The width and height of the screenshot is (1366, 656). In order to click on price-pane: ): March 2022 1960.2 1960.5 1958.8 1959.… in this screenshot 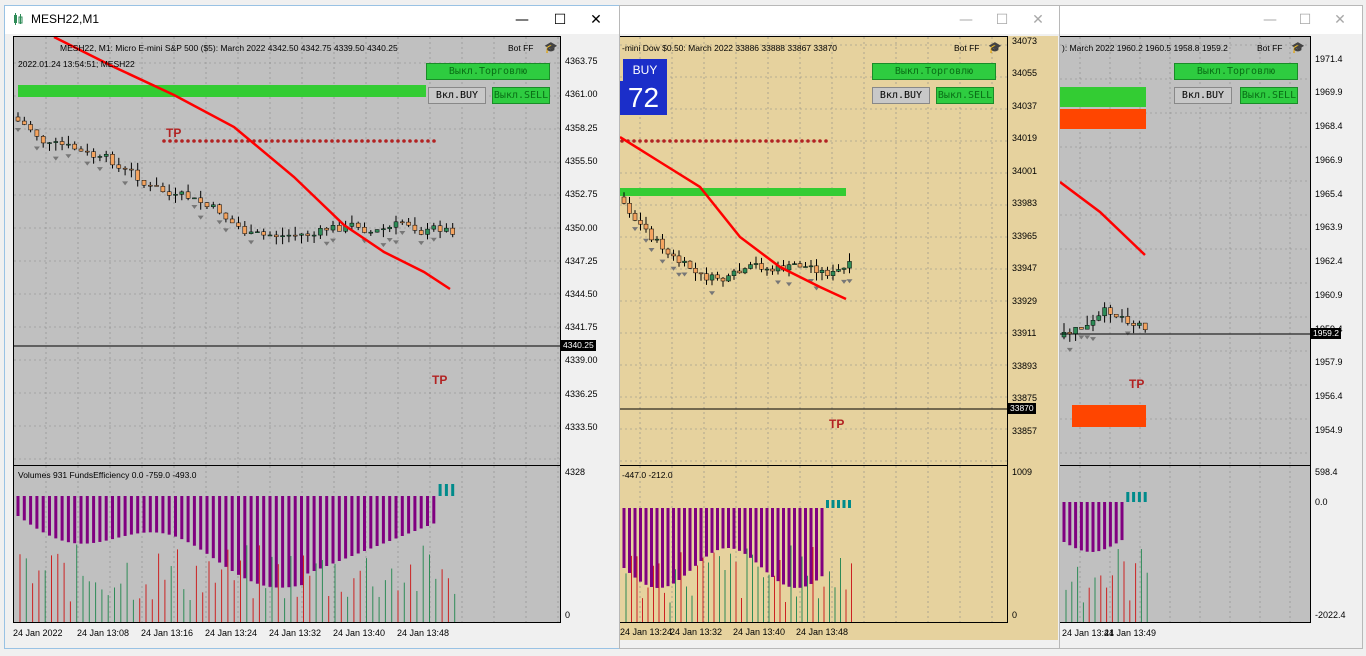, I will do `click(1185, 251)`.